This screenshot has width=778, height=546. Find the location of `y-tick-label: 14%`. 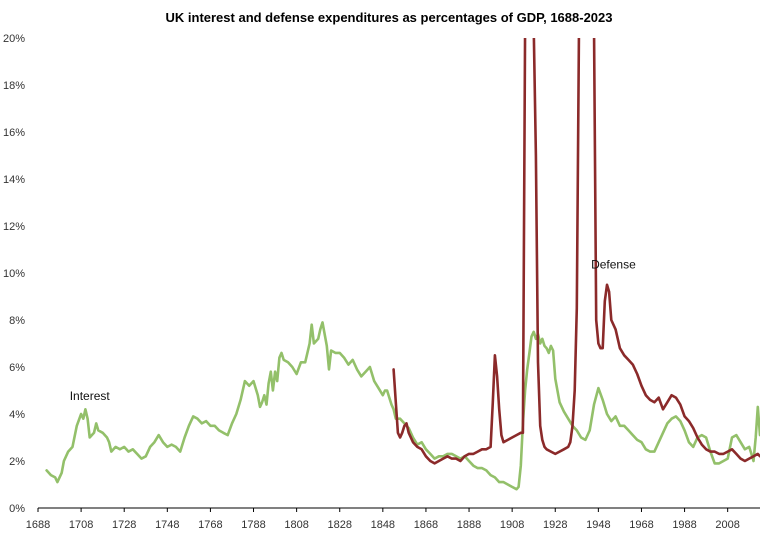

y-tick-label: 14% is located at coordinates (14, 180).